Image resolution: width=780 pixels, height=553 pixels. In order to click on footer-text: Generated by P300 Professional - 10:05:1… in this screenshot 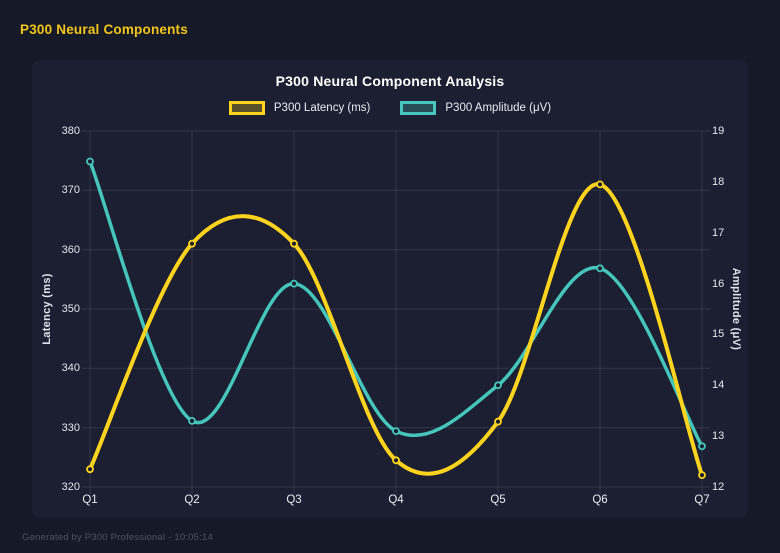, I will do `click(117, 537)`.